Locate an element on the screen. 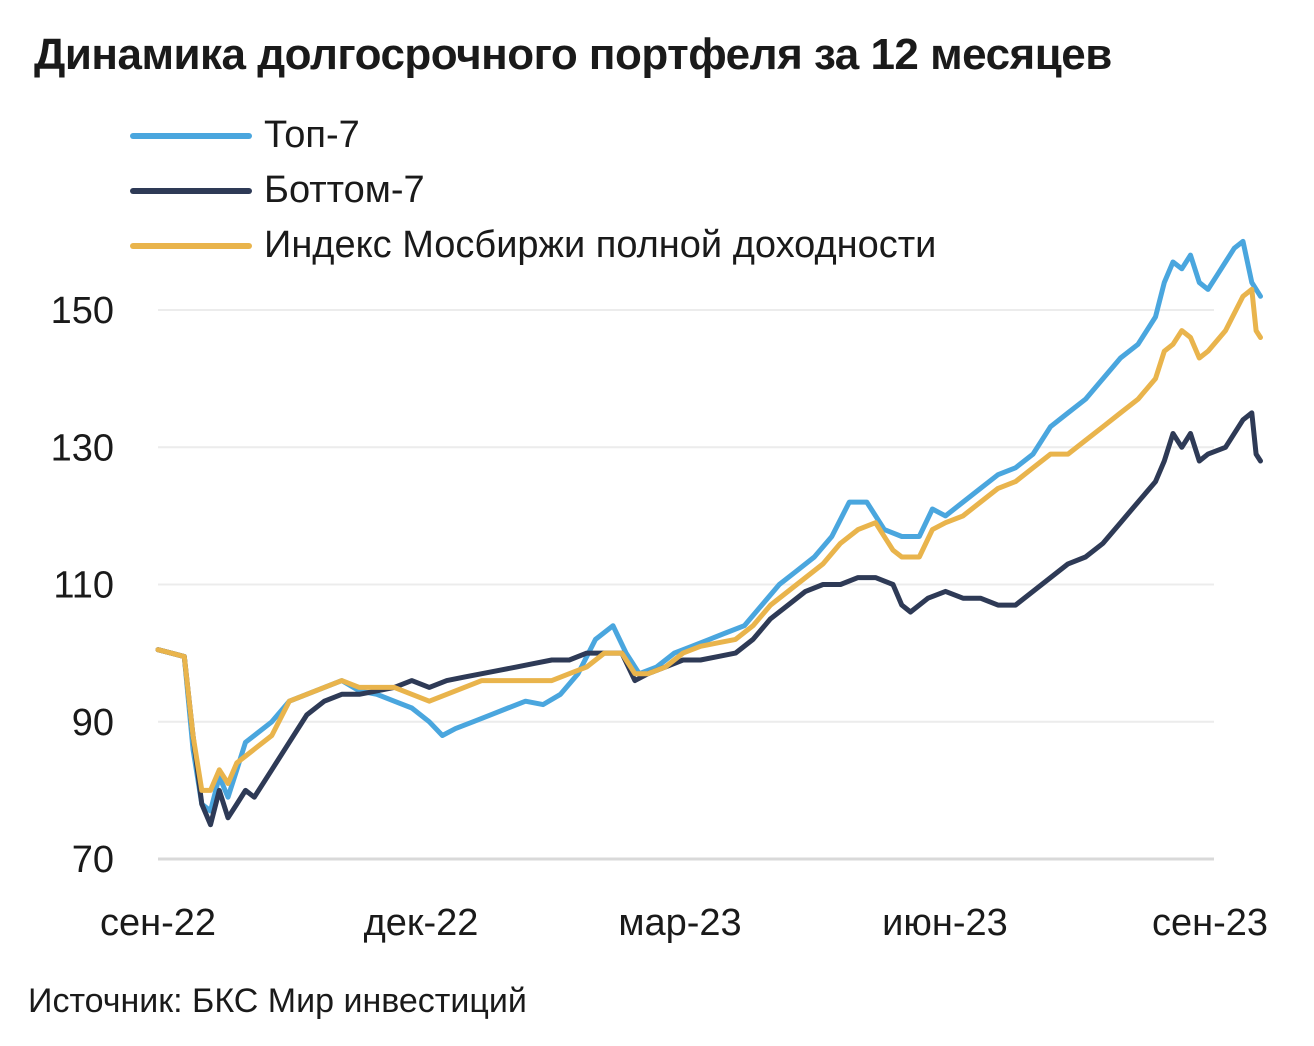 This screenshot has height=1046, width=1314. legend-item-bottom7: Боттом-7 is located at coordinates (533, 190).